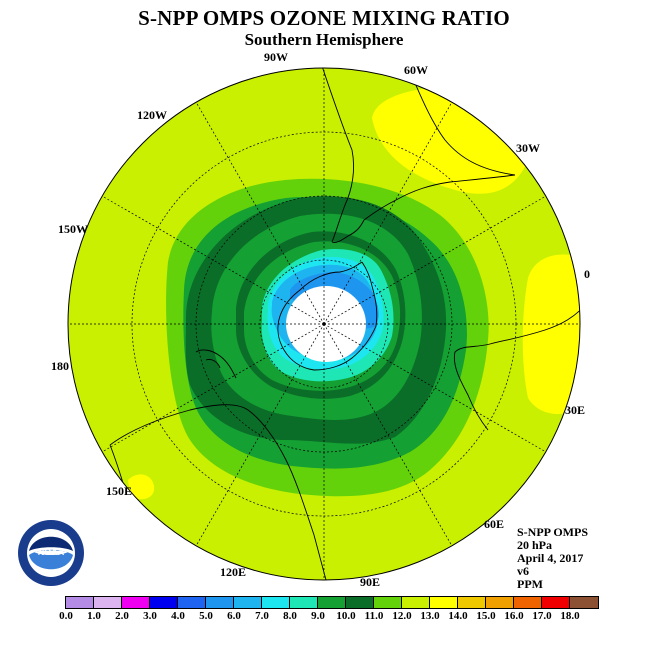  I want to click on noaa-logo: NOAA, so click(51, 553).